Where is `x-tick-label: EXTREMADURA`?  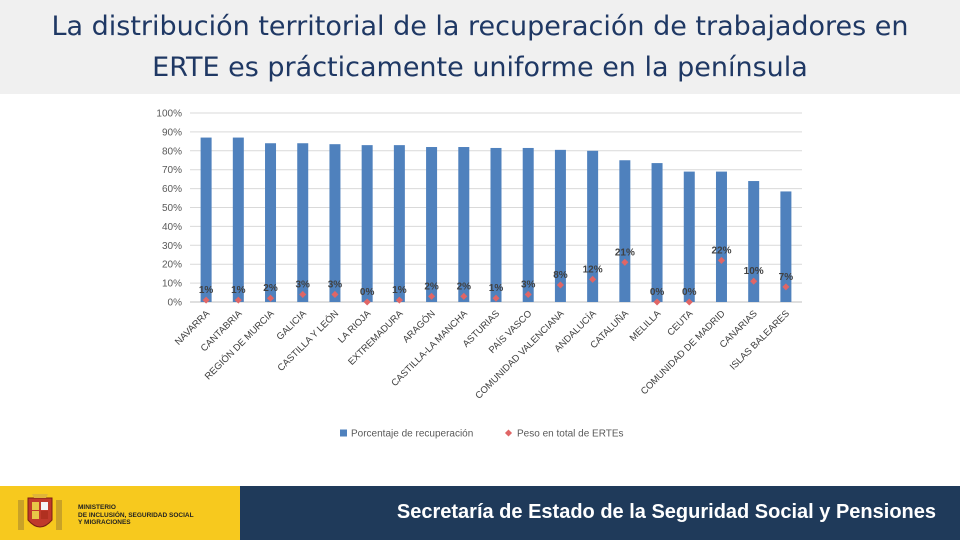
x-tick-label: EXTREMADURA is located at coordinates (376, 338).